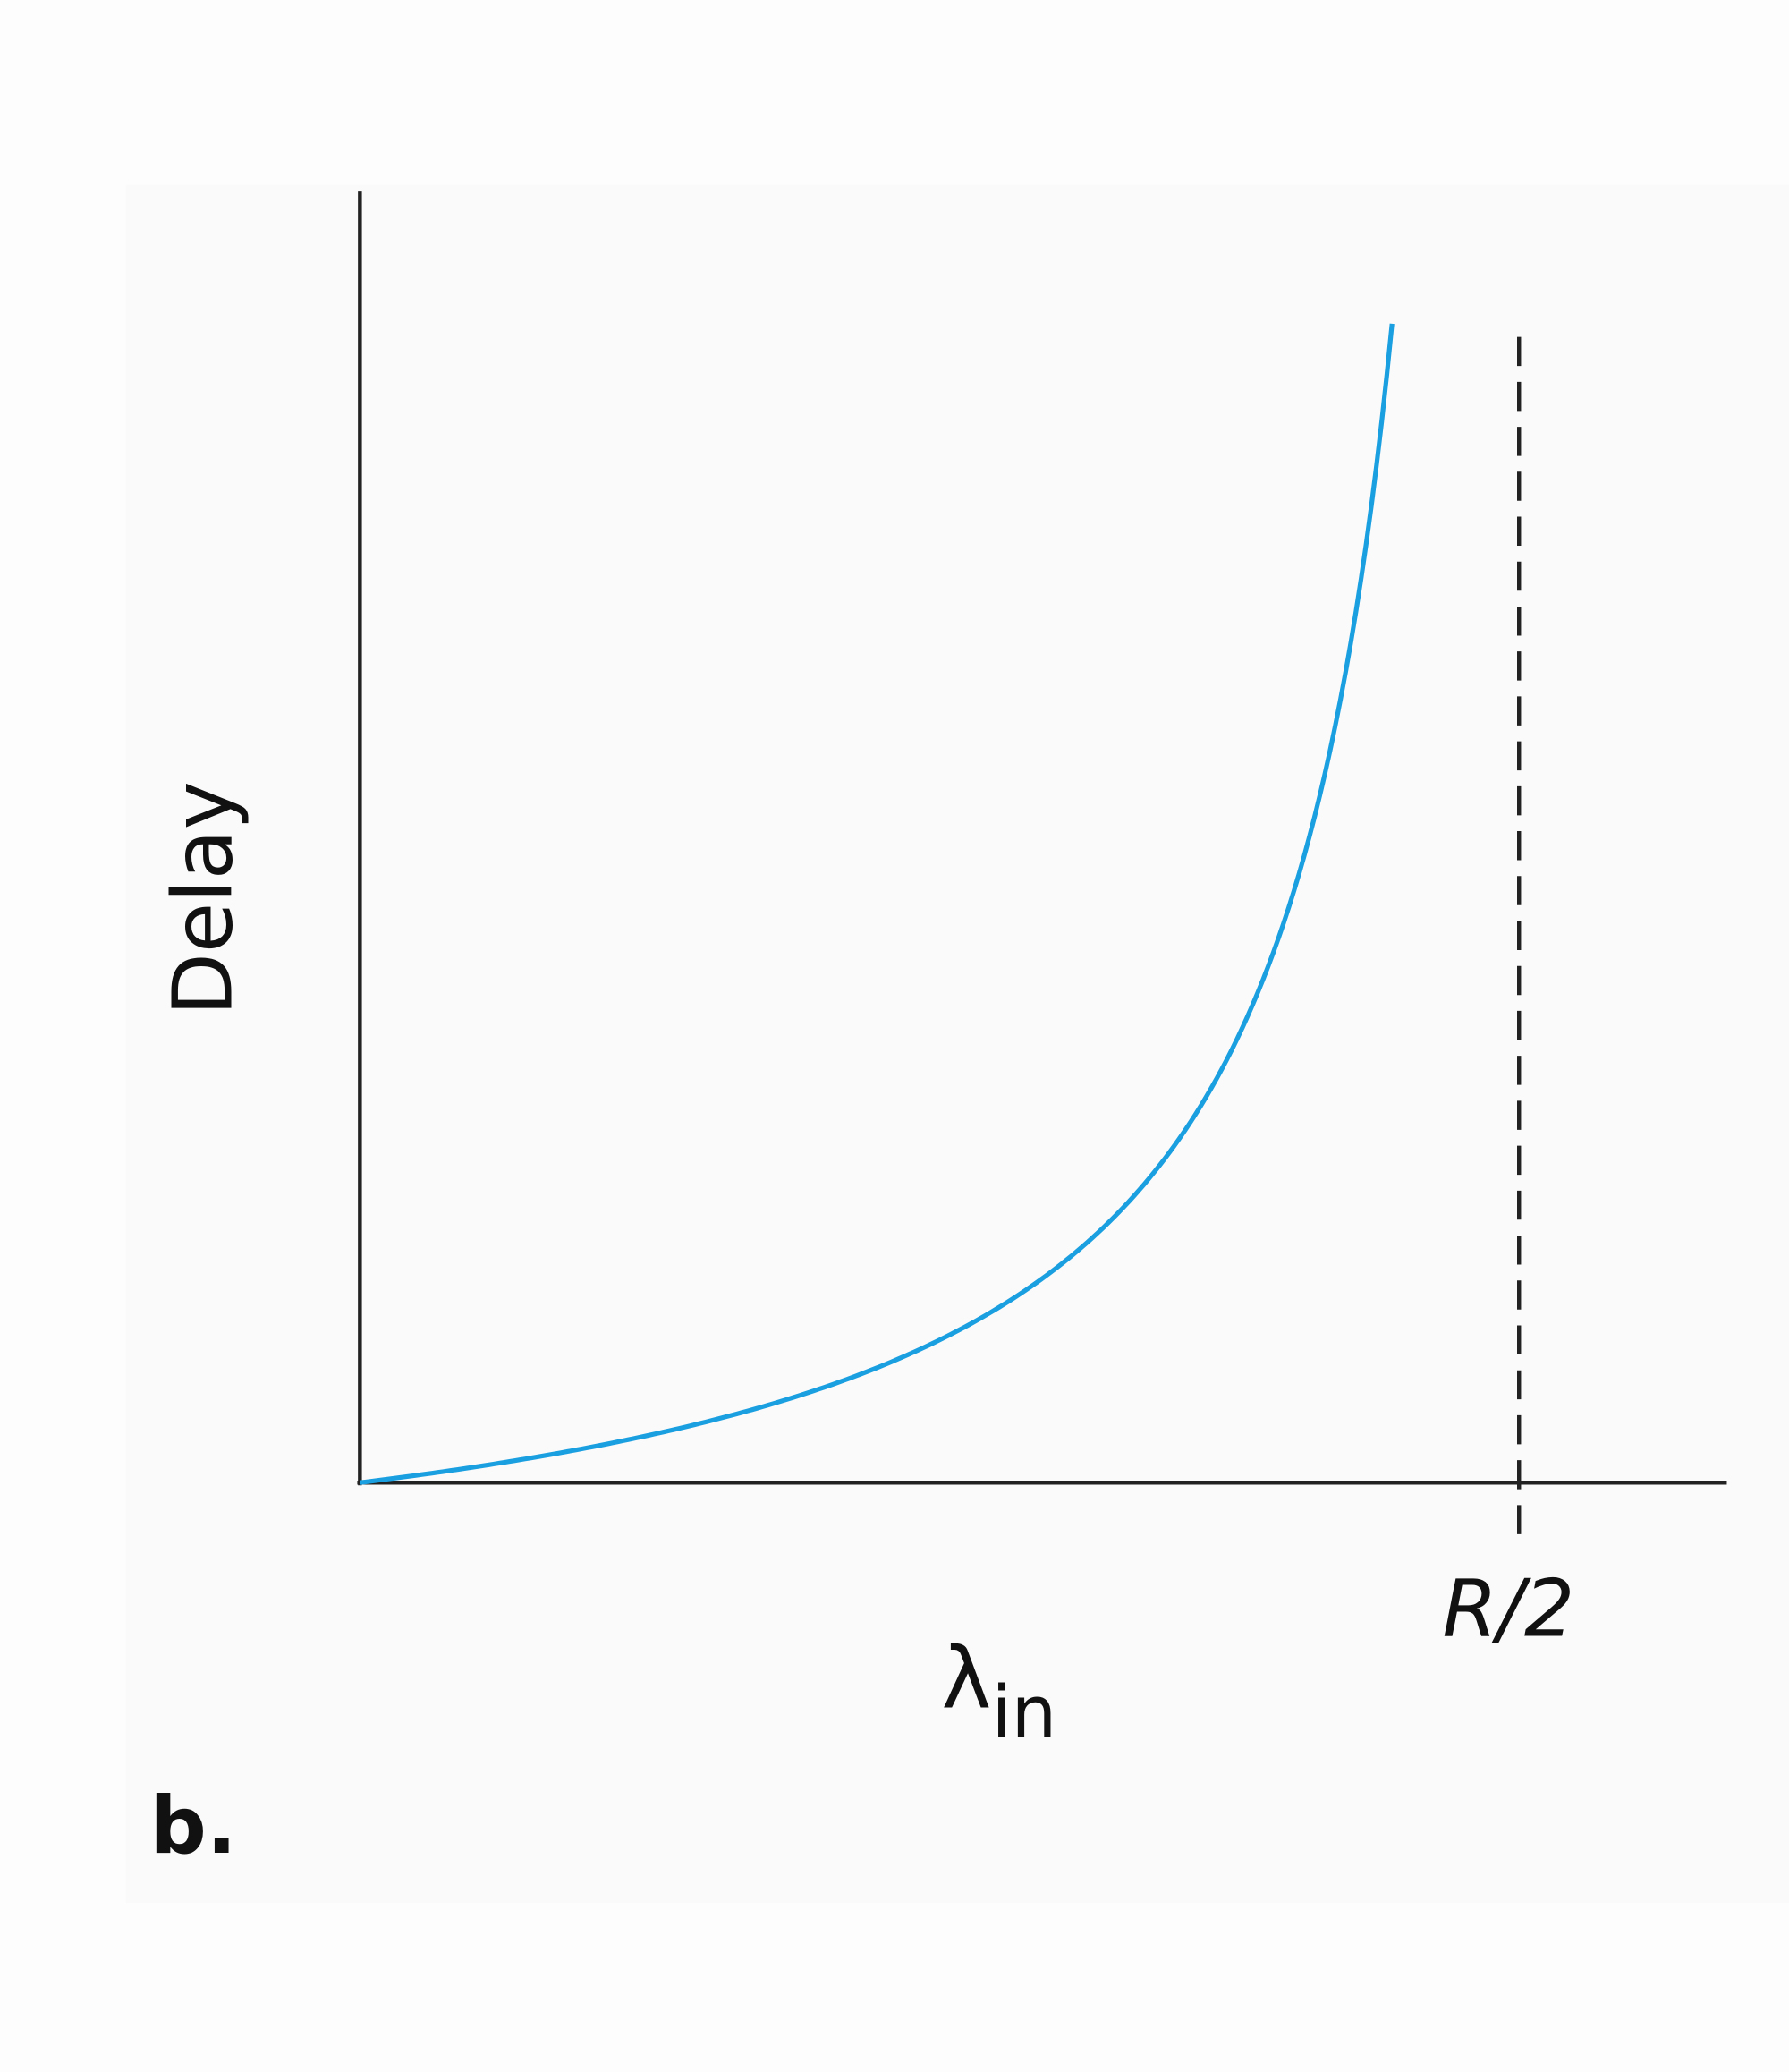  I want to click on x-axis-label: λin, so click(998, 1691).